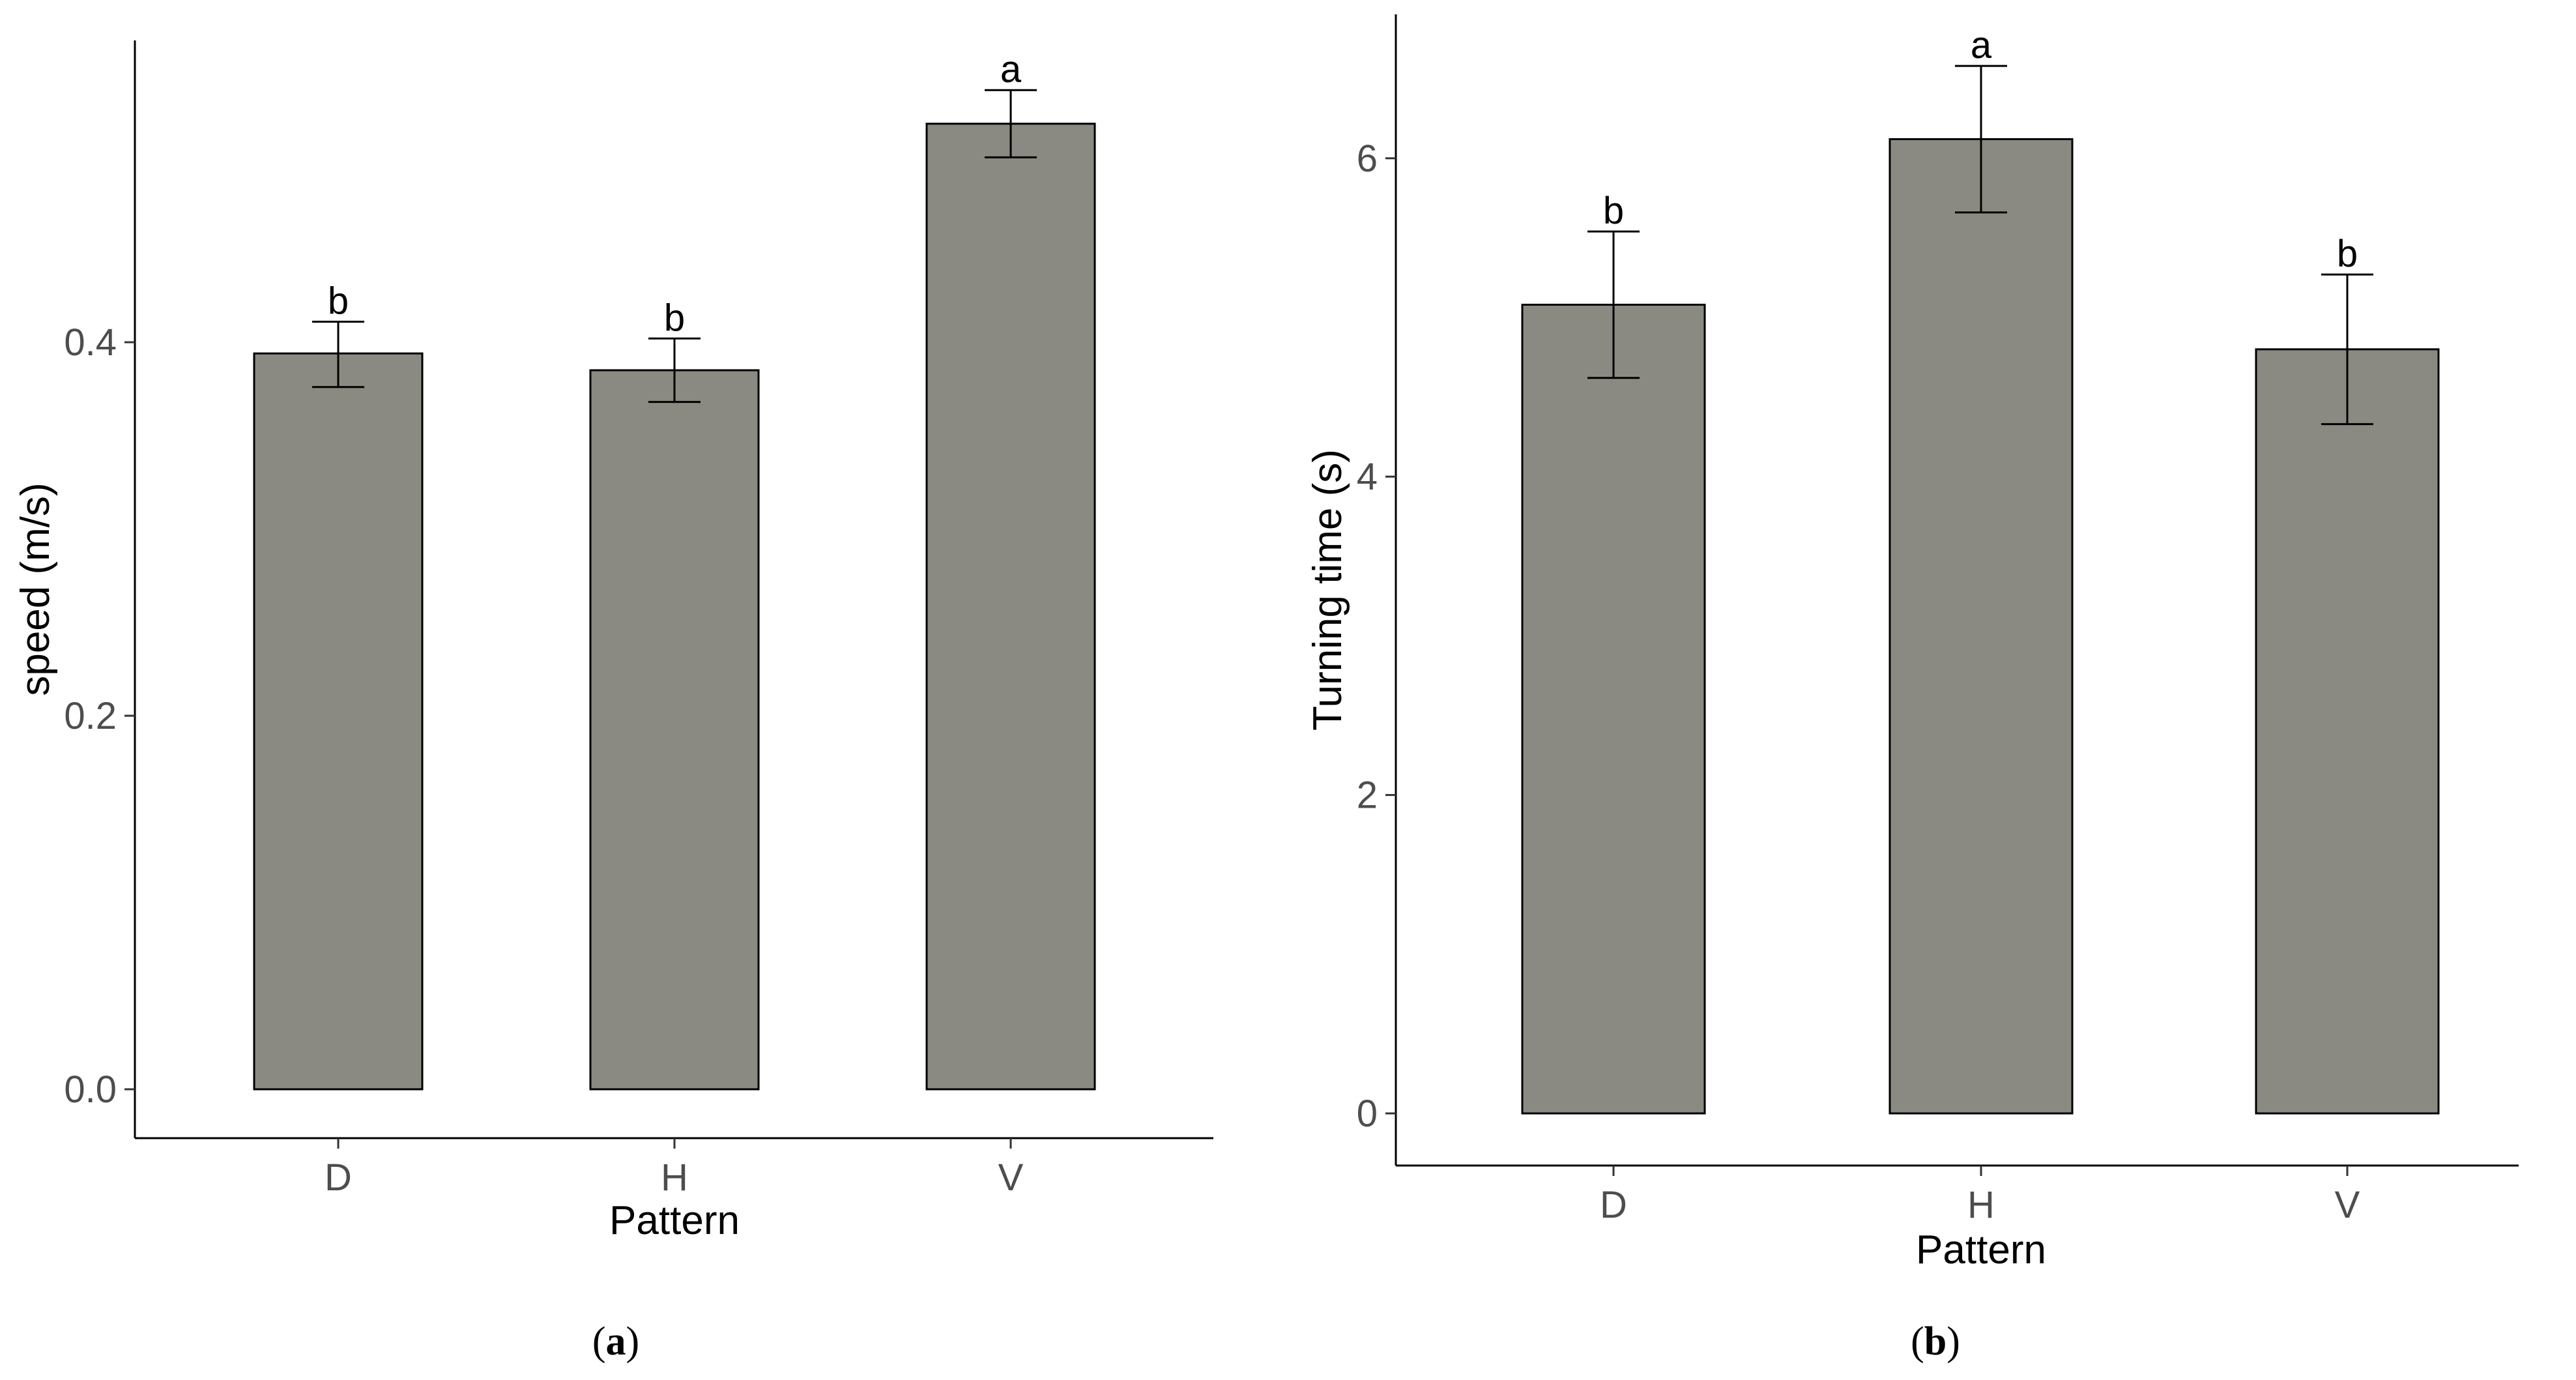  Describe the element at coordinates (2347, 731) in the screenshot. I see `panel-b-bar-V` at that location.